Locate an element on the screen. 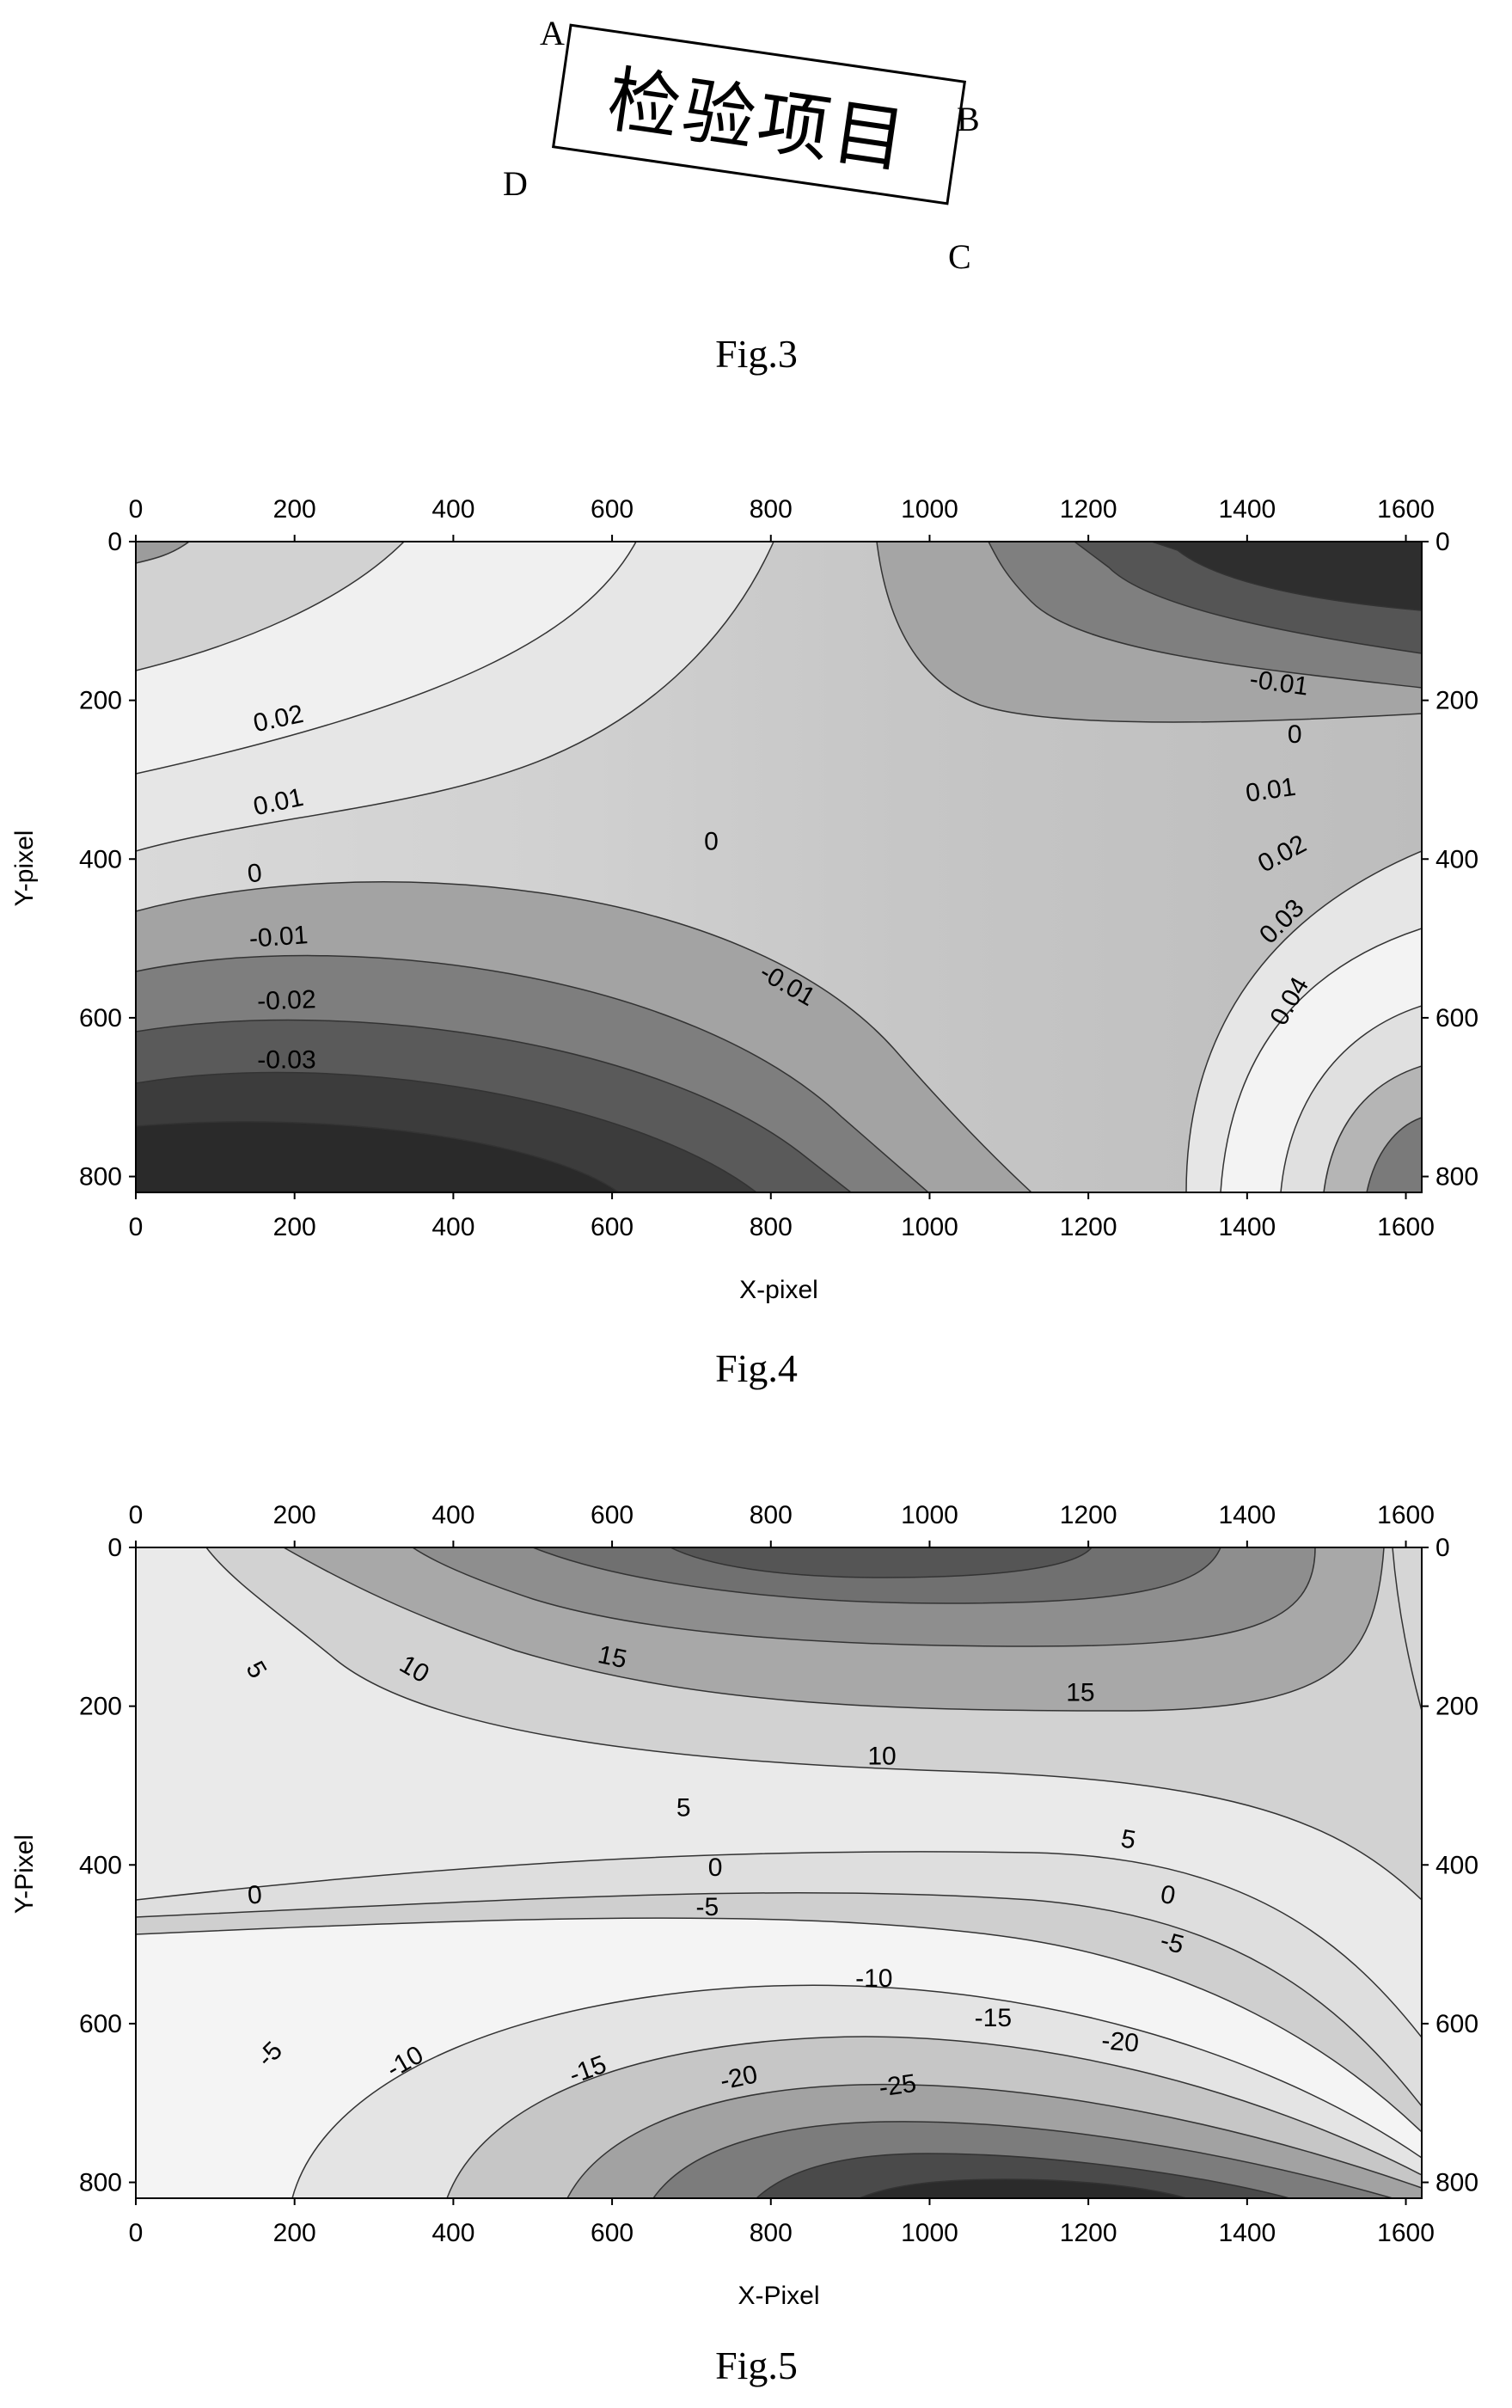  fig4-y-tick-label-right-0: 0 is located at coordinates (1442, 542).